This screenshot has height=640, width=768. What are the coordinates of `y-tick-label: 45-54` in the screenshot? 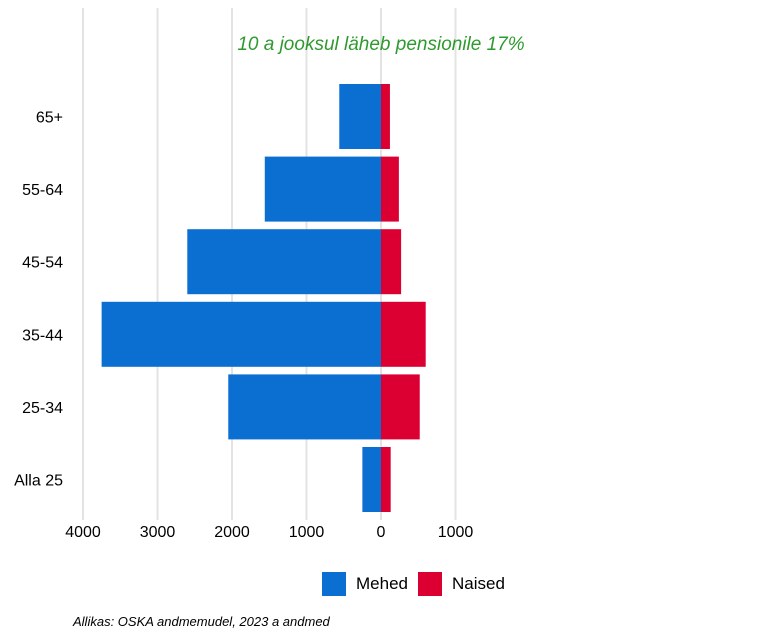 It's located at (42, 263).